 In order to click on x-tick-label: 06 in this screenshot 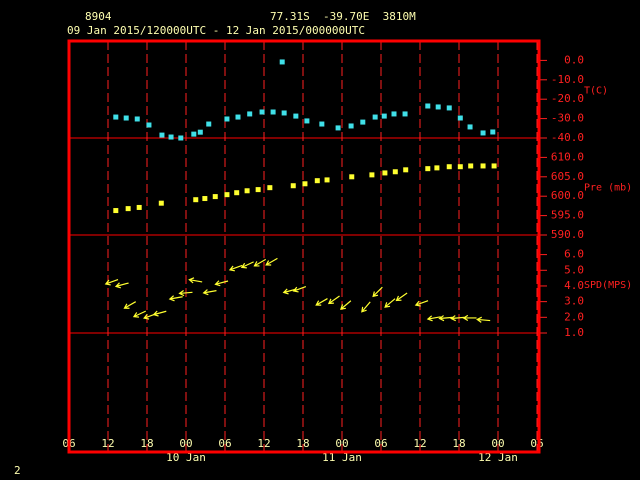, I will do `click(224, 443)`.